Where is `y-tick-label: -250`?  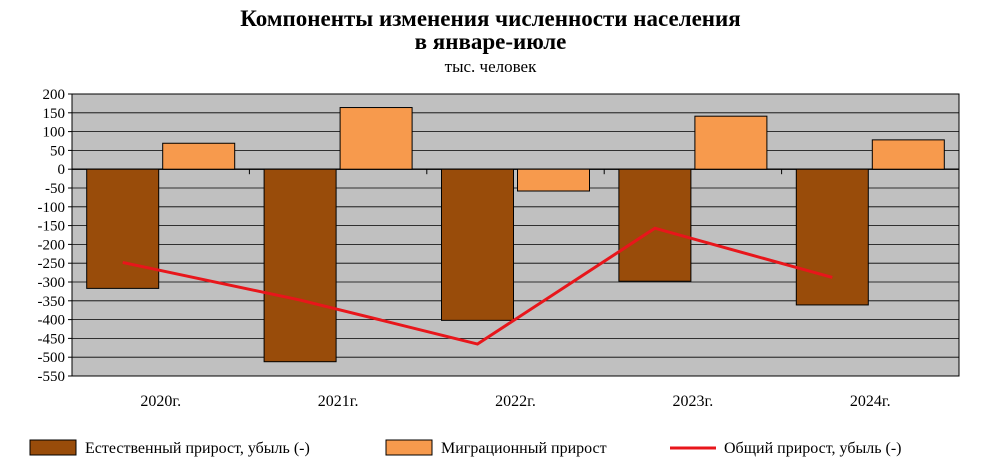 y-tick-label: -250 is located at coordinates (52, 264).